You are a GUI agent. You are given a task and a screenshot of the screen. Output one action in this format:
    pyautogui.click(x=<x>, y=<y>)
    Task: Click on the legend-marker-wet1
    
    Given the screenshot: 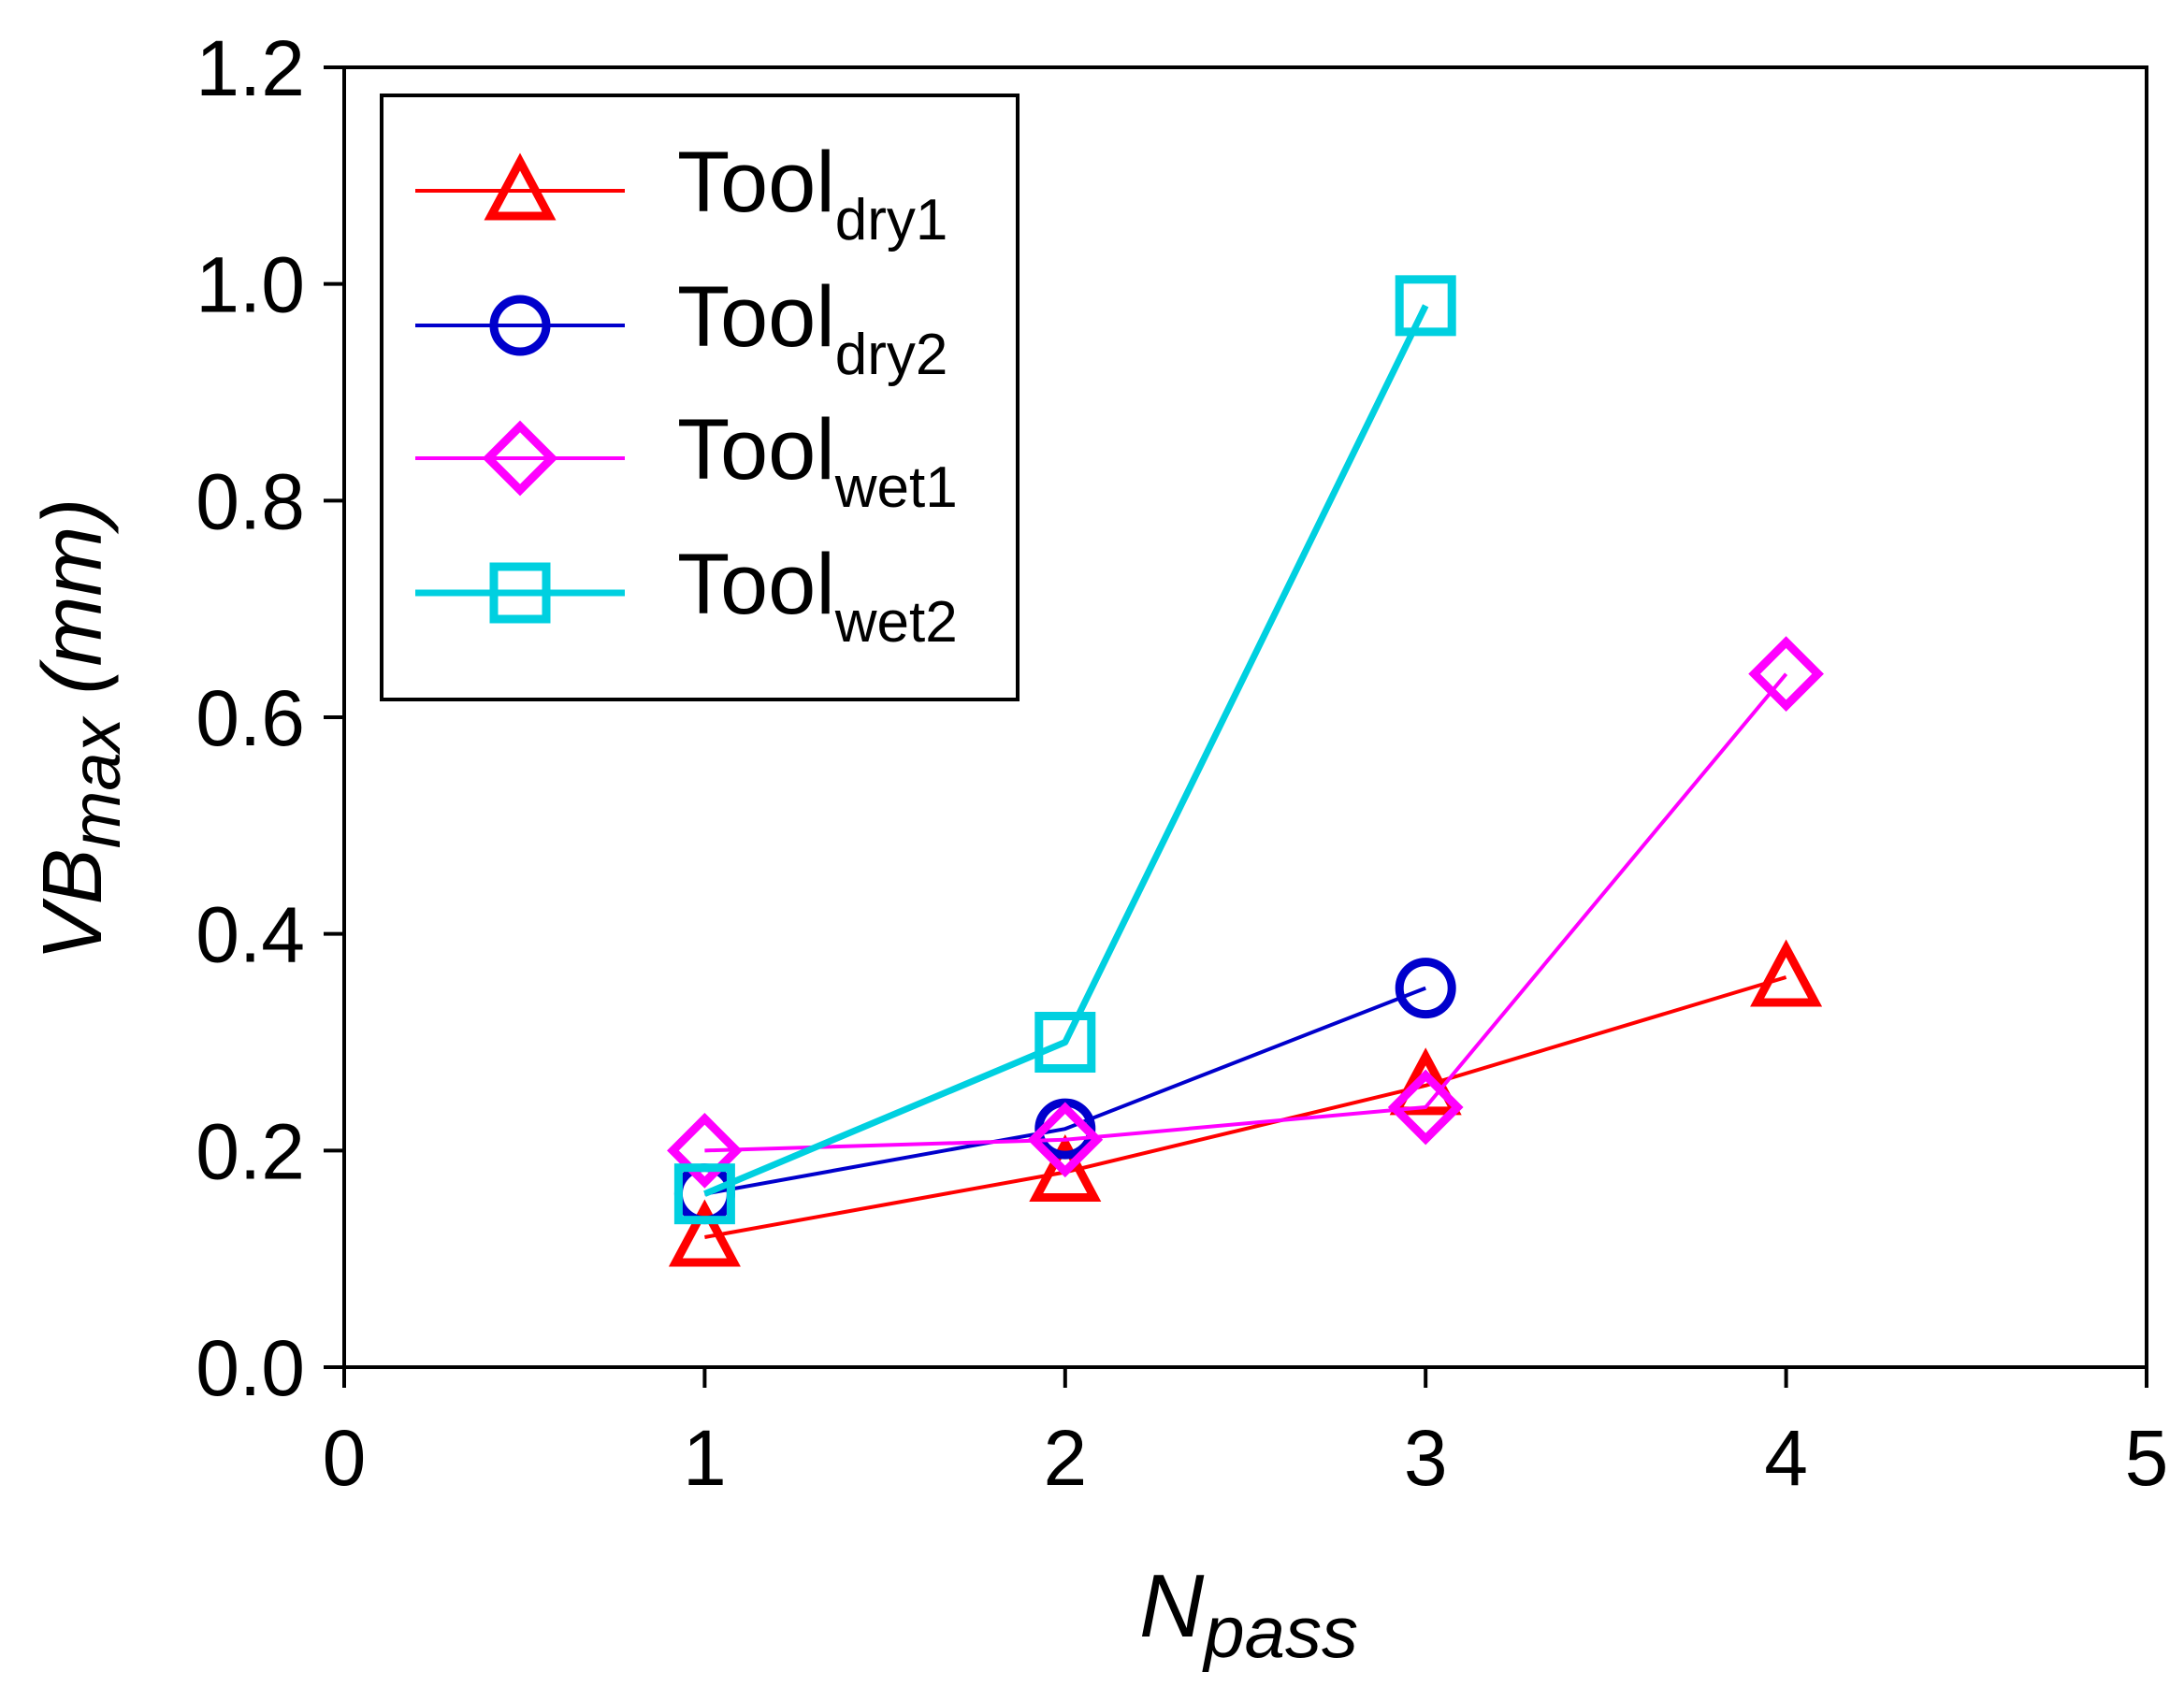 What is the action you would take?
    pyautogui.click(x=520, y=458)
    